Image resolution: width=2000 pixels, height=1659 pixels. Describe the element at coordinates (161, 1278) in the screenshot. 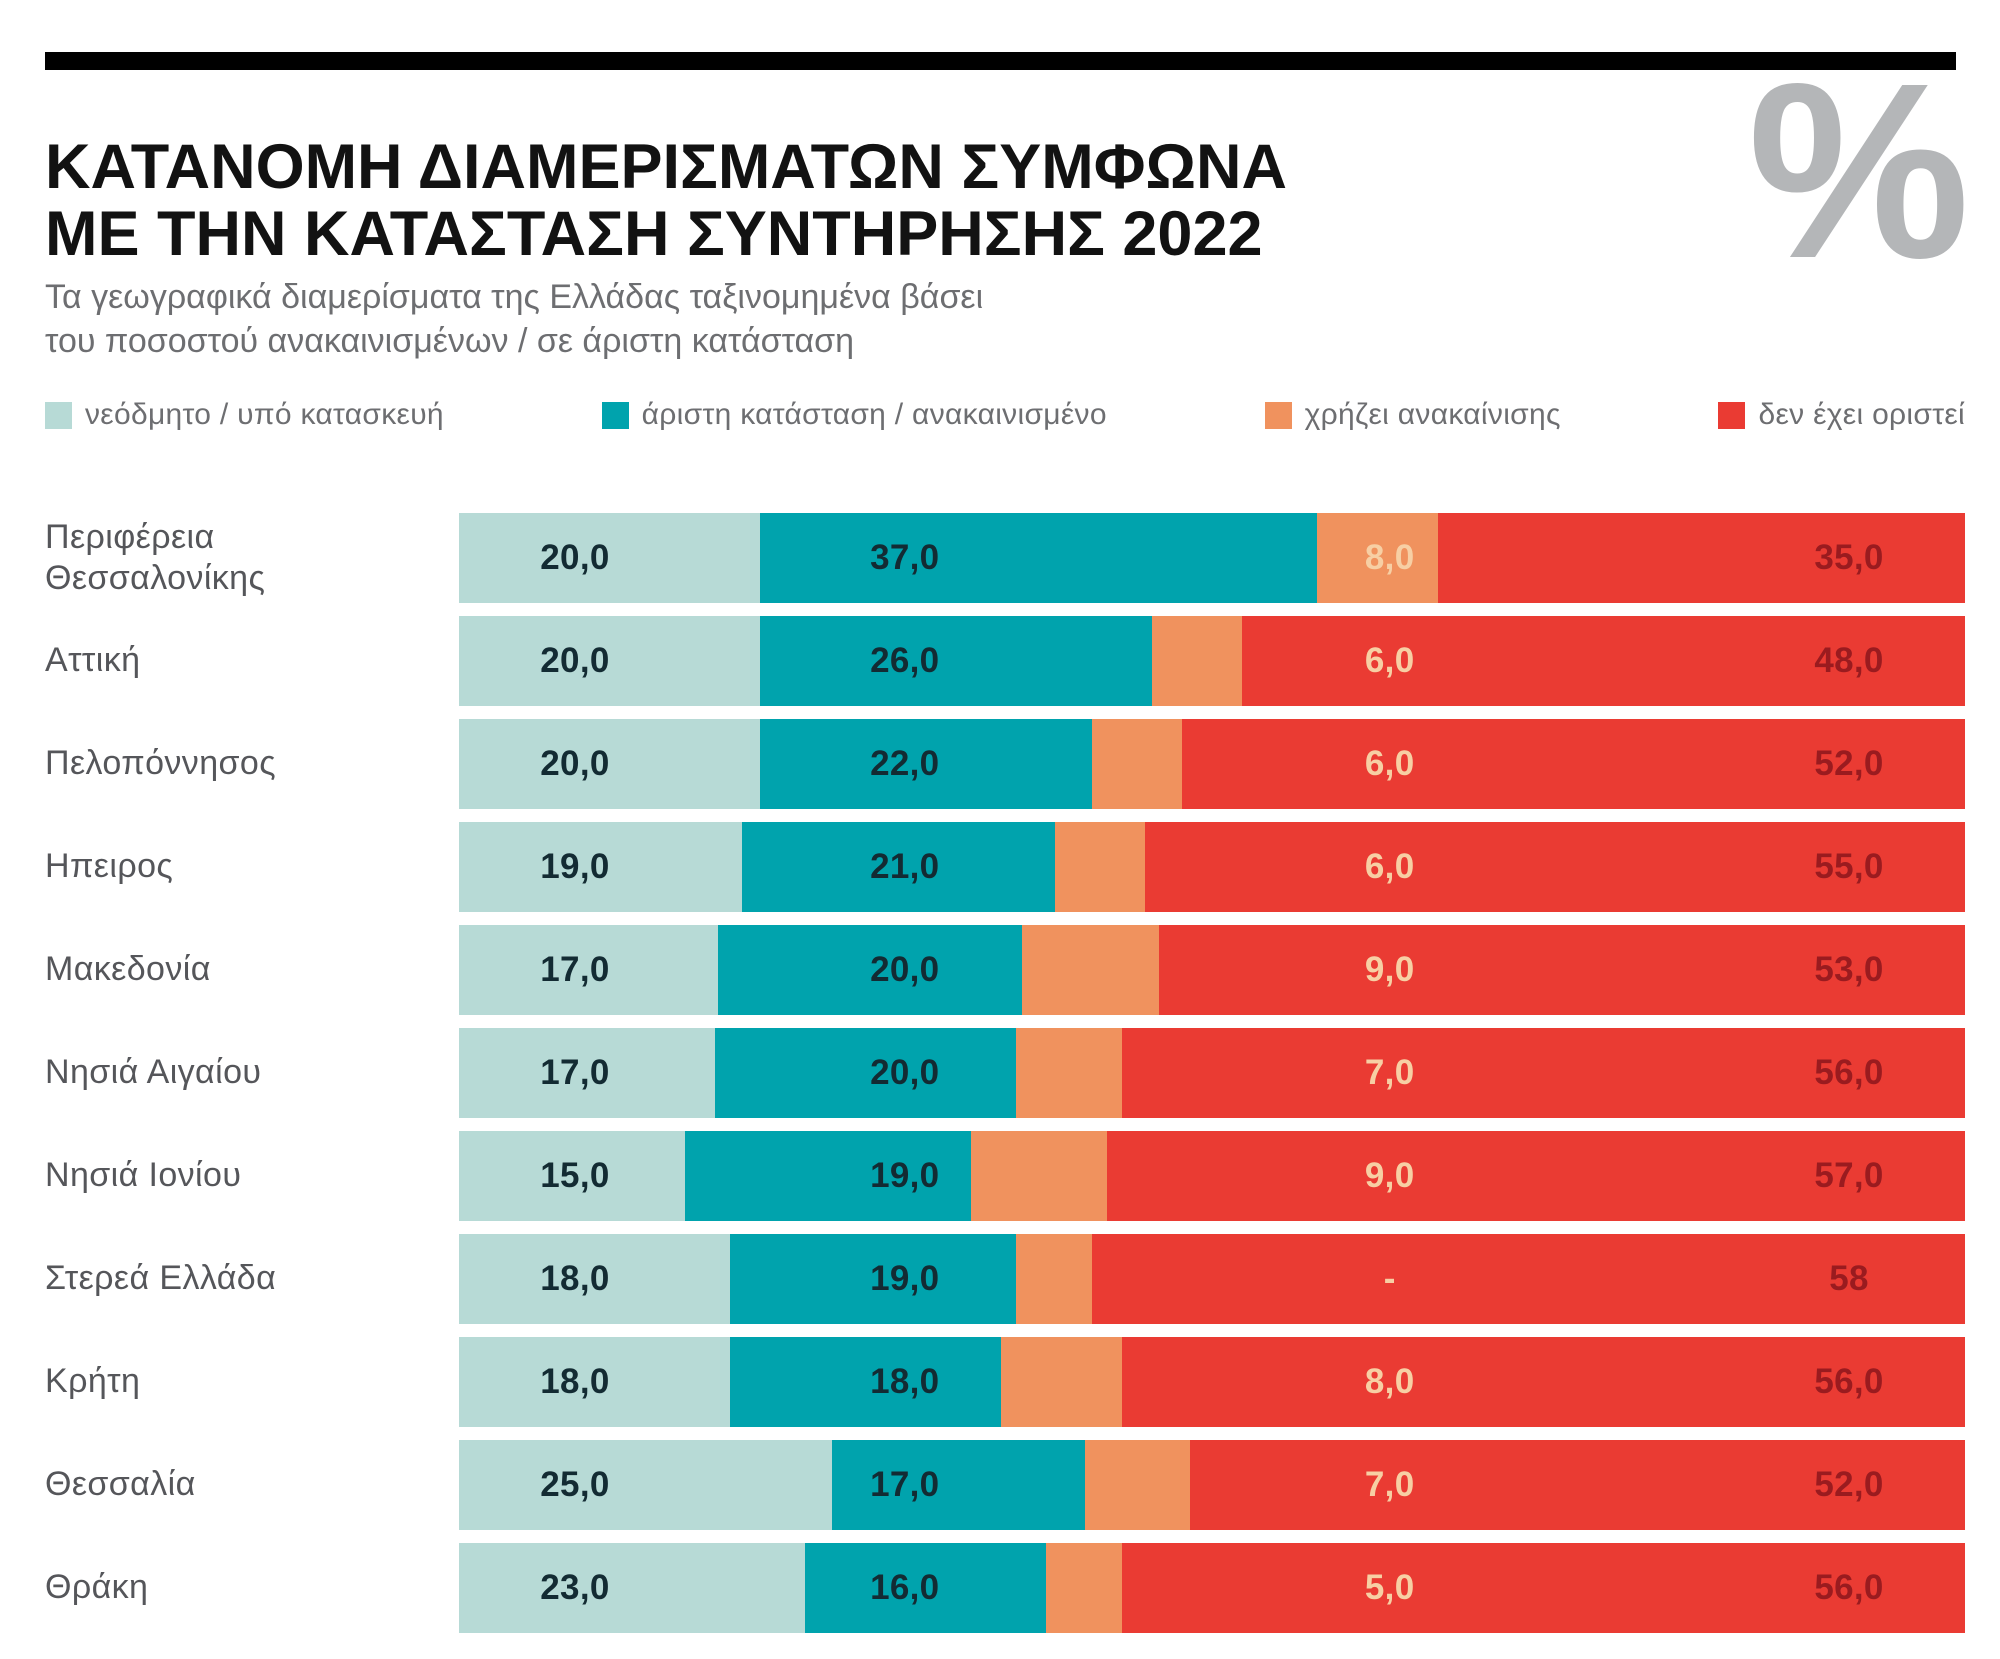

I see `row-label: Στερεά Ελλάδα` at that location.